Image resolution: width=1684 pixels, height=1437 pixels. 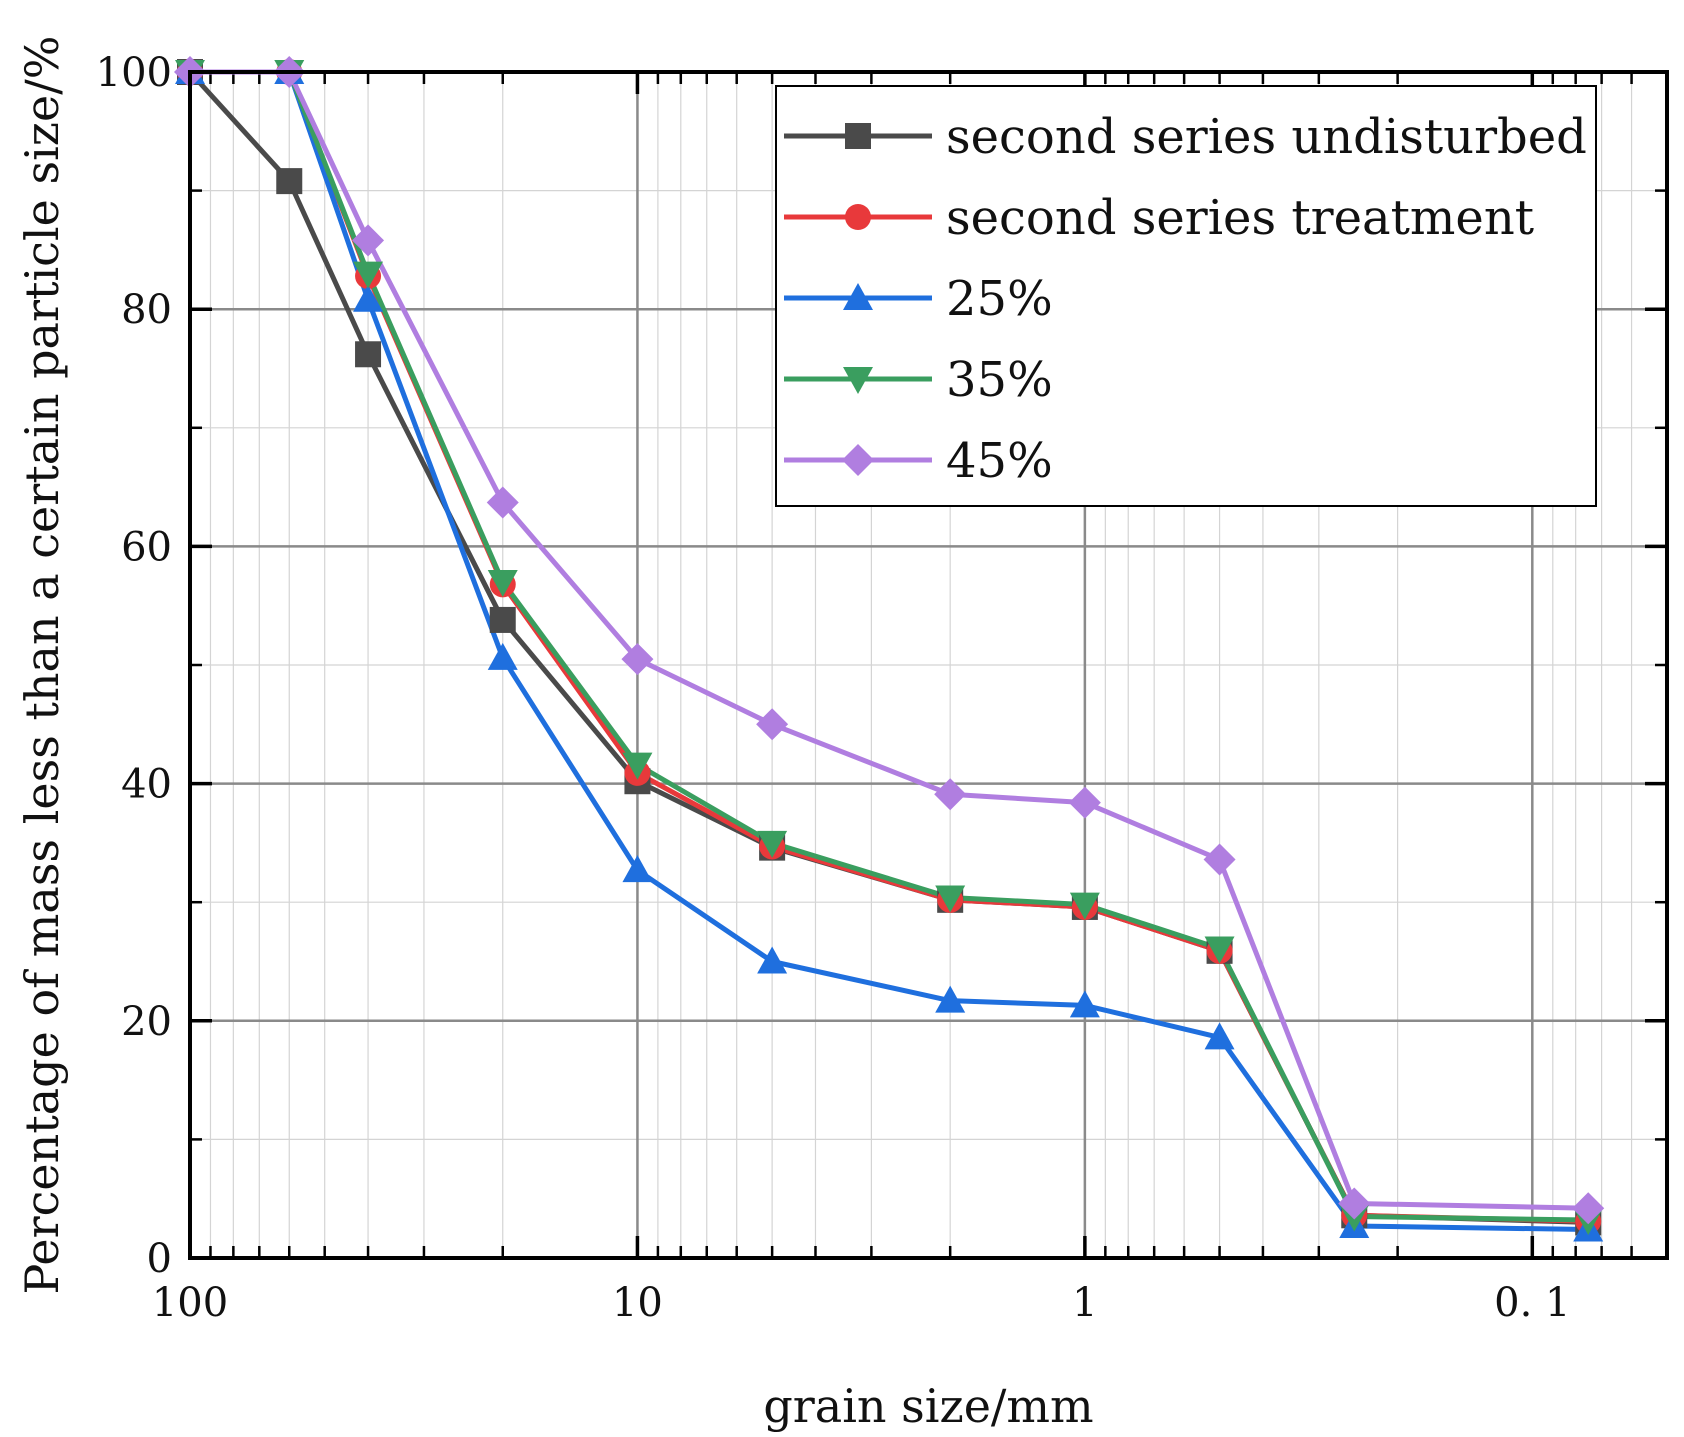 What do you see at coordinates (928, 1406) in the screenshot?
I see `x-axis-title: grain size/mm` at bounding box center [928, 1406].